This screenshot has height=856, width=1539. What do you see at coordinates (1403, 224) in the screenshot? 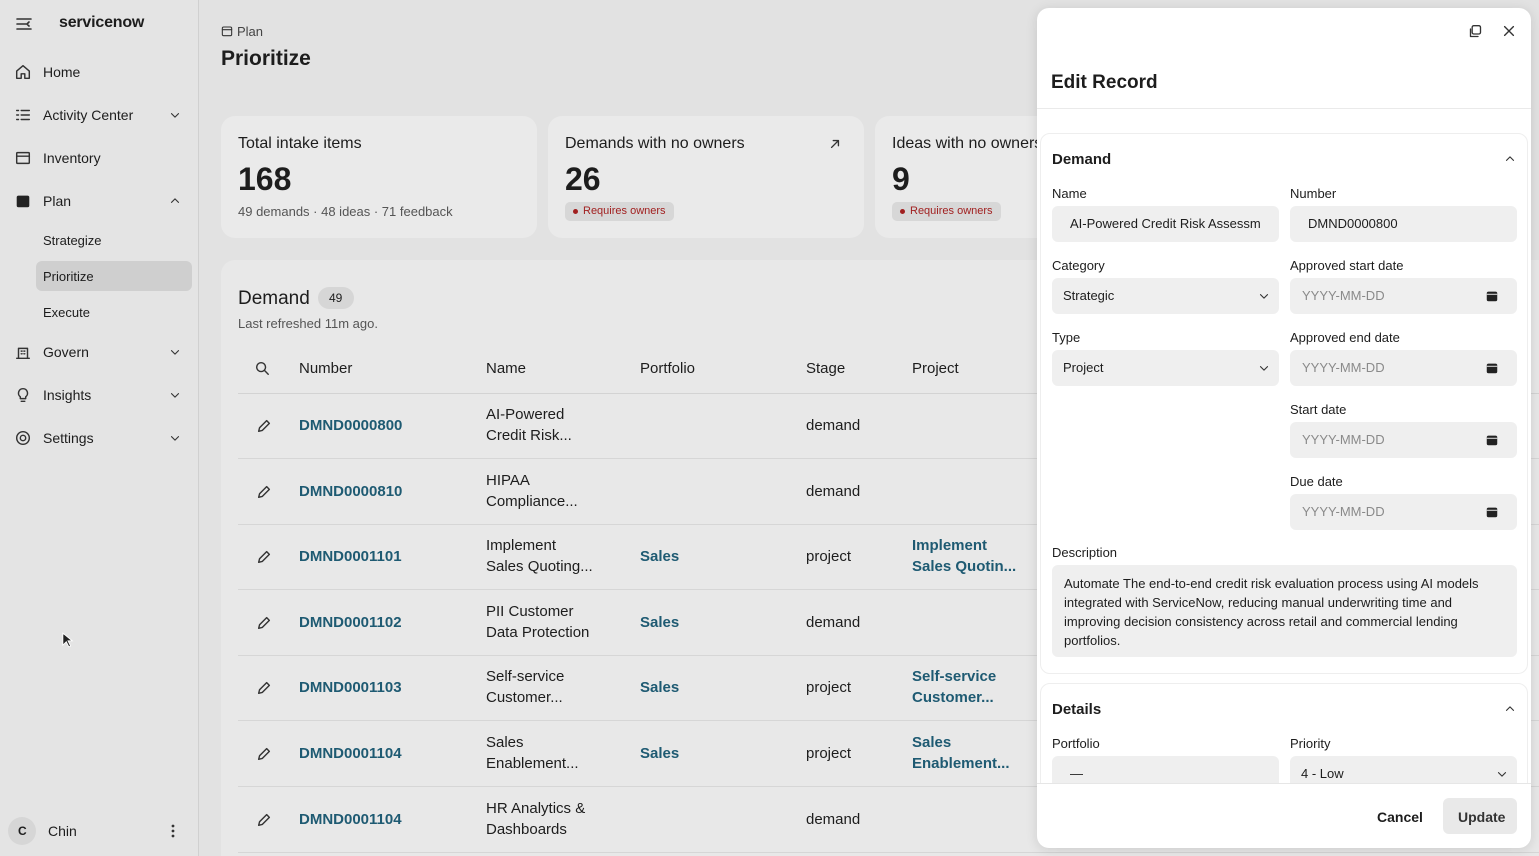
I see `text-input: DMND0000800` at bounding box center [1403, 224].